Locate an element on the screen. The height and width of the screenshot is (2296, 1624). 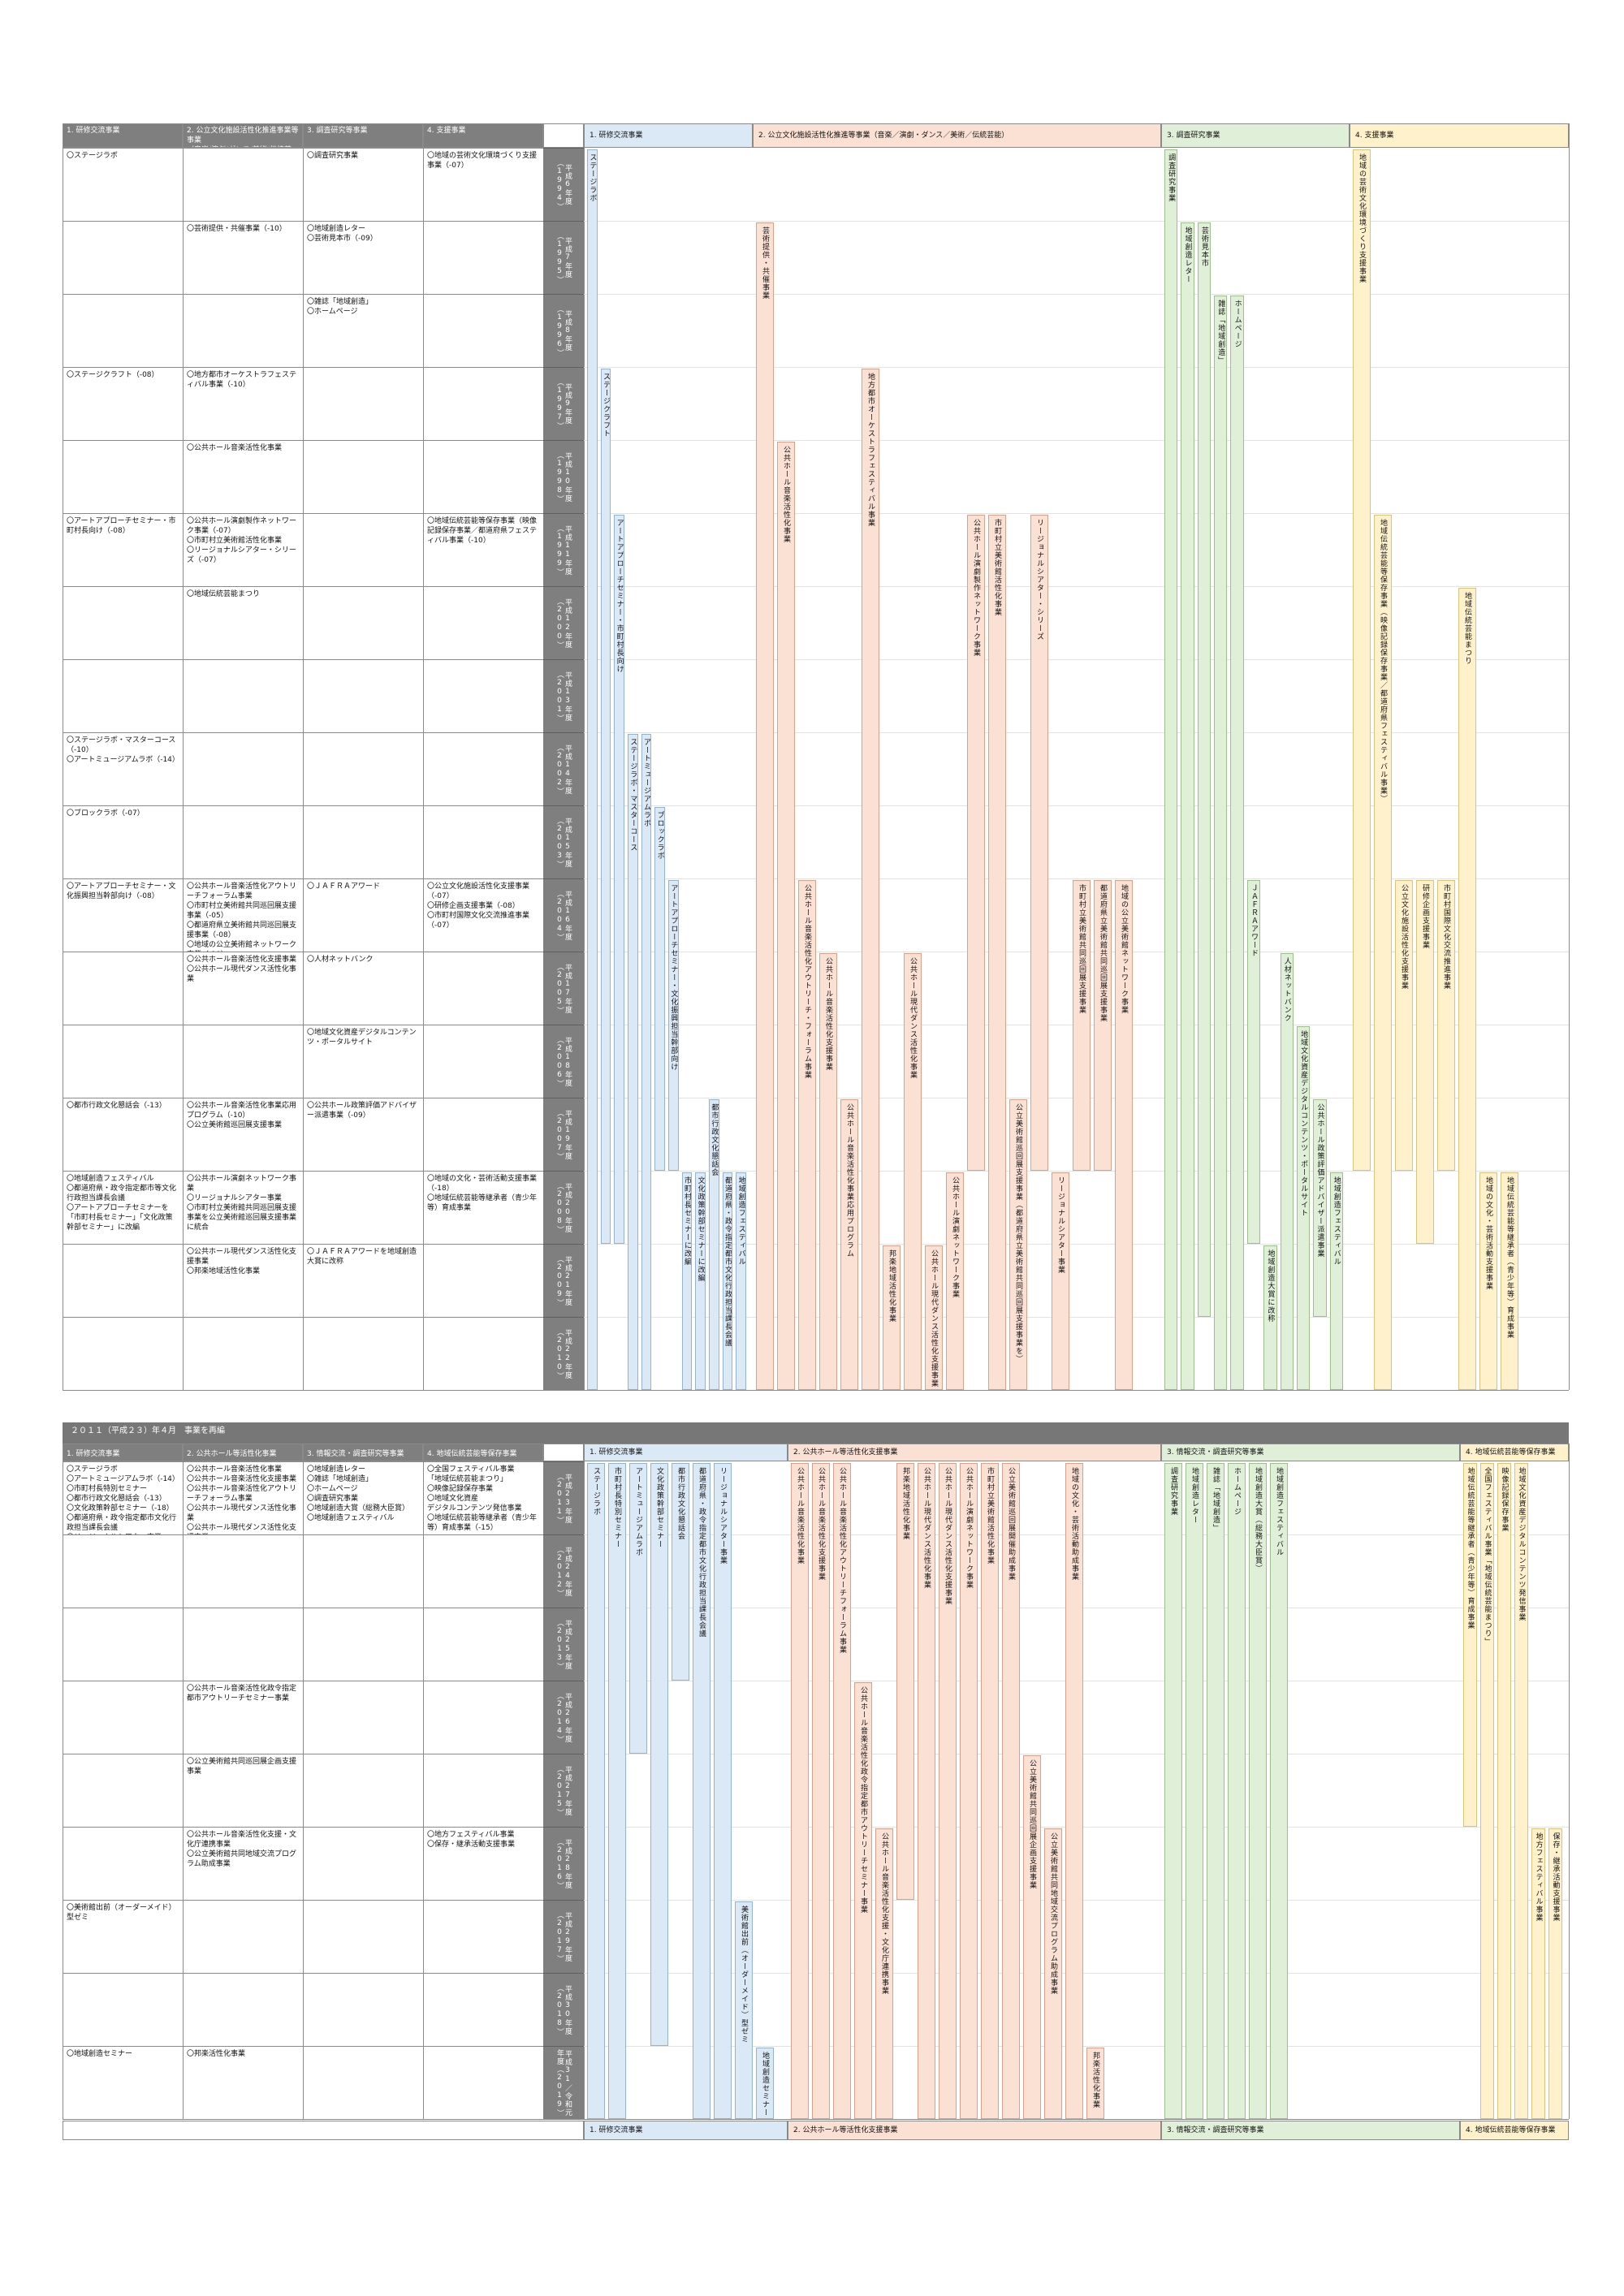
fiscal-year-label: 平成25年度（2013） is located at coordinates (563, 1644).